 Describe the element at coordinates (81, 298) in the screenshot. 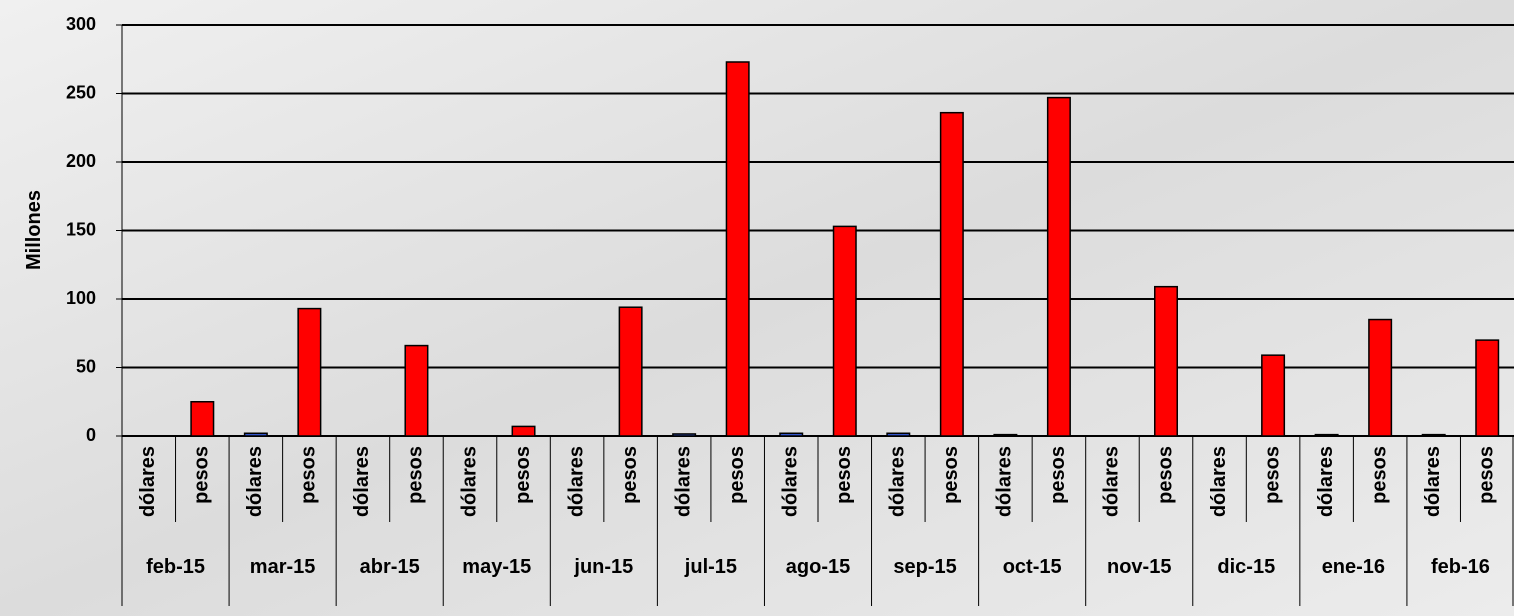

I see `y-tick-label: 100` at that location.